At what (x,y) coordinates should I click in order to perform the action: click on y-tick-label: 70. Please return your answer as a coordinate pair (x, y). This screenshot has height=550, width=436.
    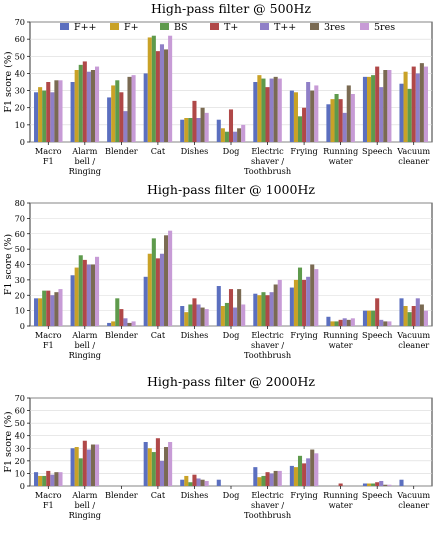
    Looking at the image, I should click on (20, 398).